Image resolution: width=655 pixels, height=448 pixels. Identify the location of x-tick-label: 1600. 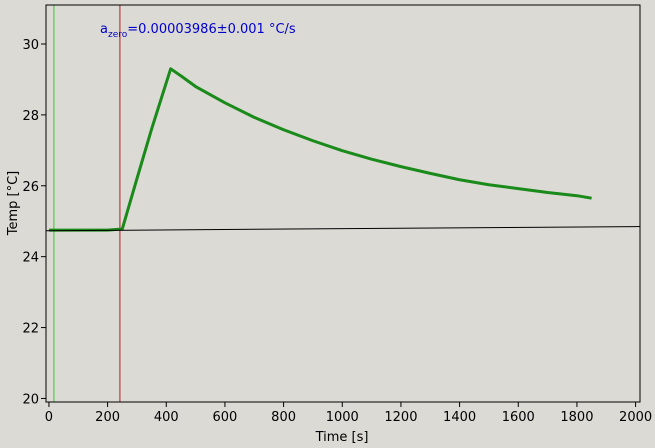
(518, 417).